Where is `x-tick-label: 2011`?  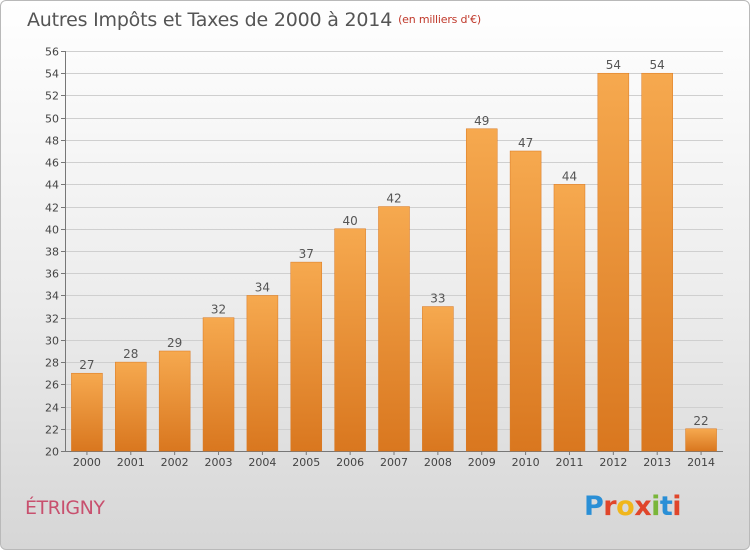 x-tick-label: 2011 is located at coordinates (569, 462).